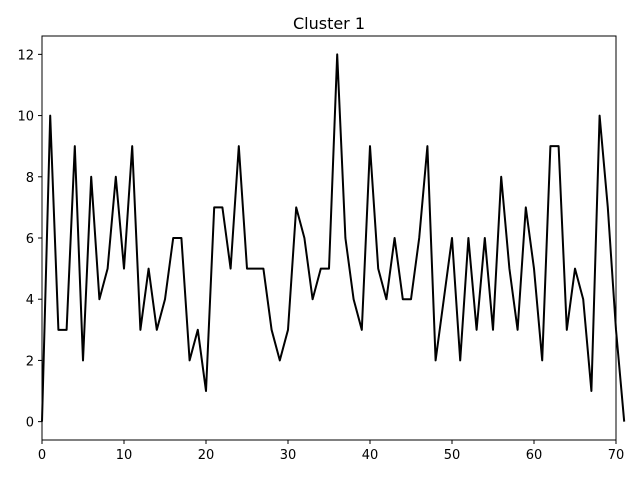 The height and width of the screenshot is (480, 640). Describe the element at coordinates (206, 455) in the screenshot. I see `x-tick-label: 20` at that location.